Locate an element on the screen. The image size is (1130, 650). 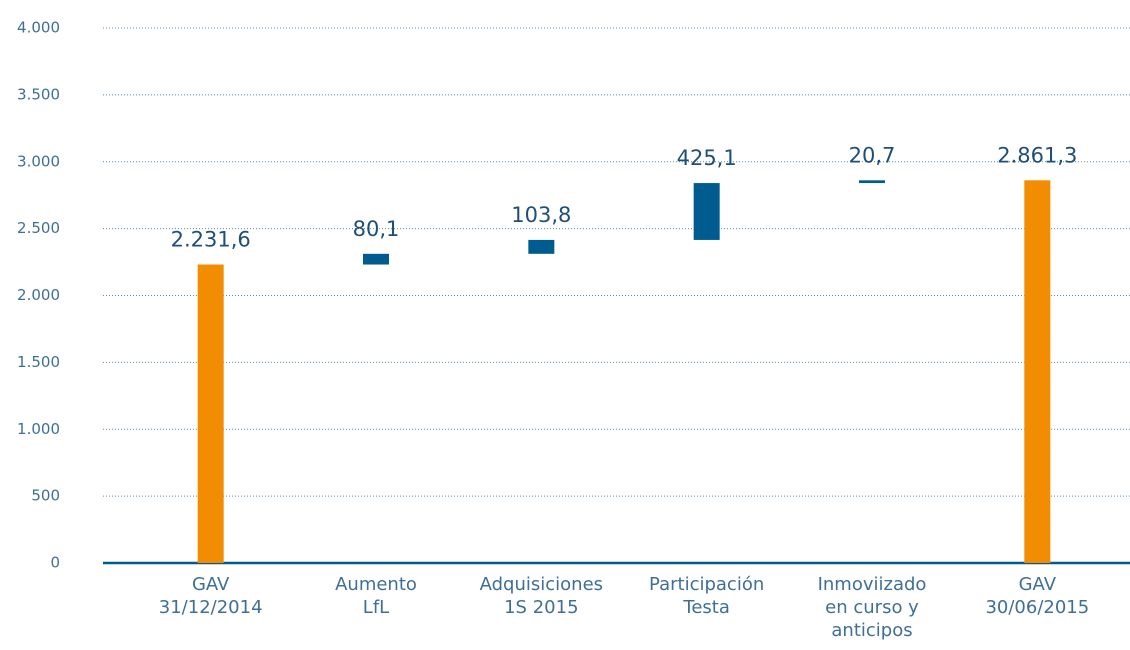
y-tick-label: 1.500 is located at coordinates (38, 362).